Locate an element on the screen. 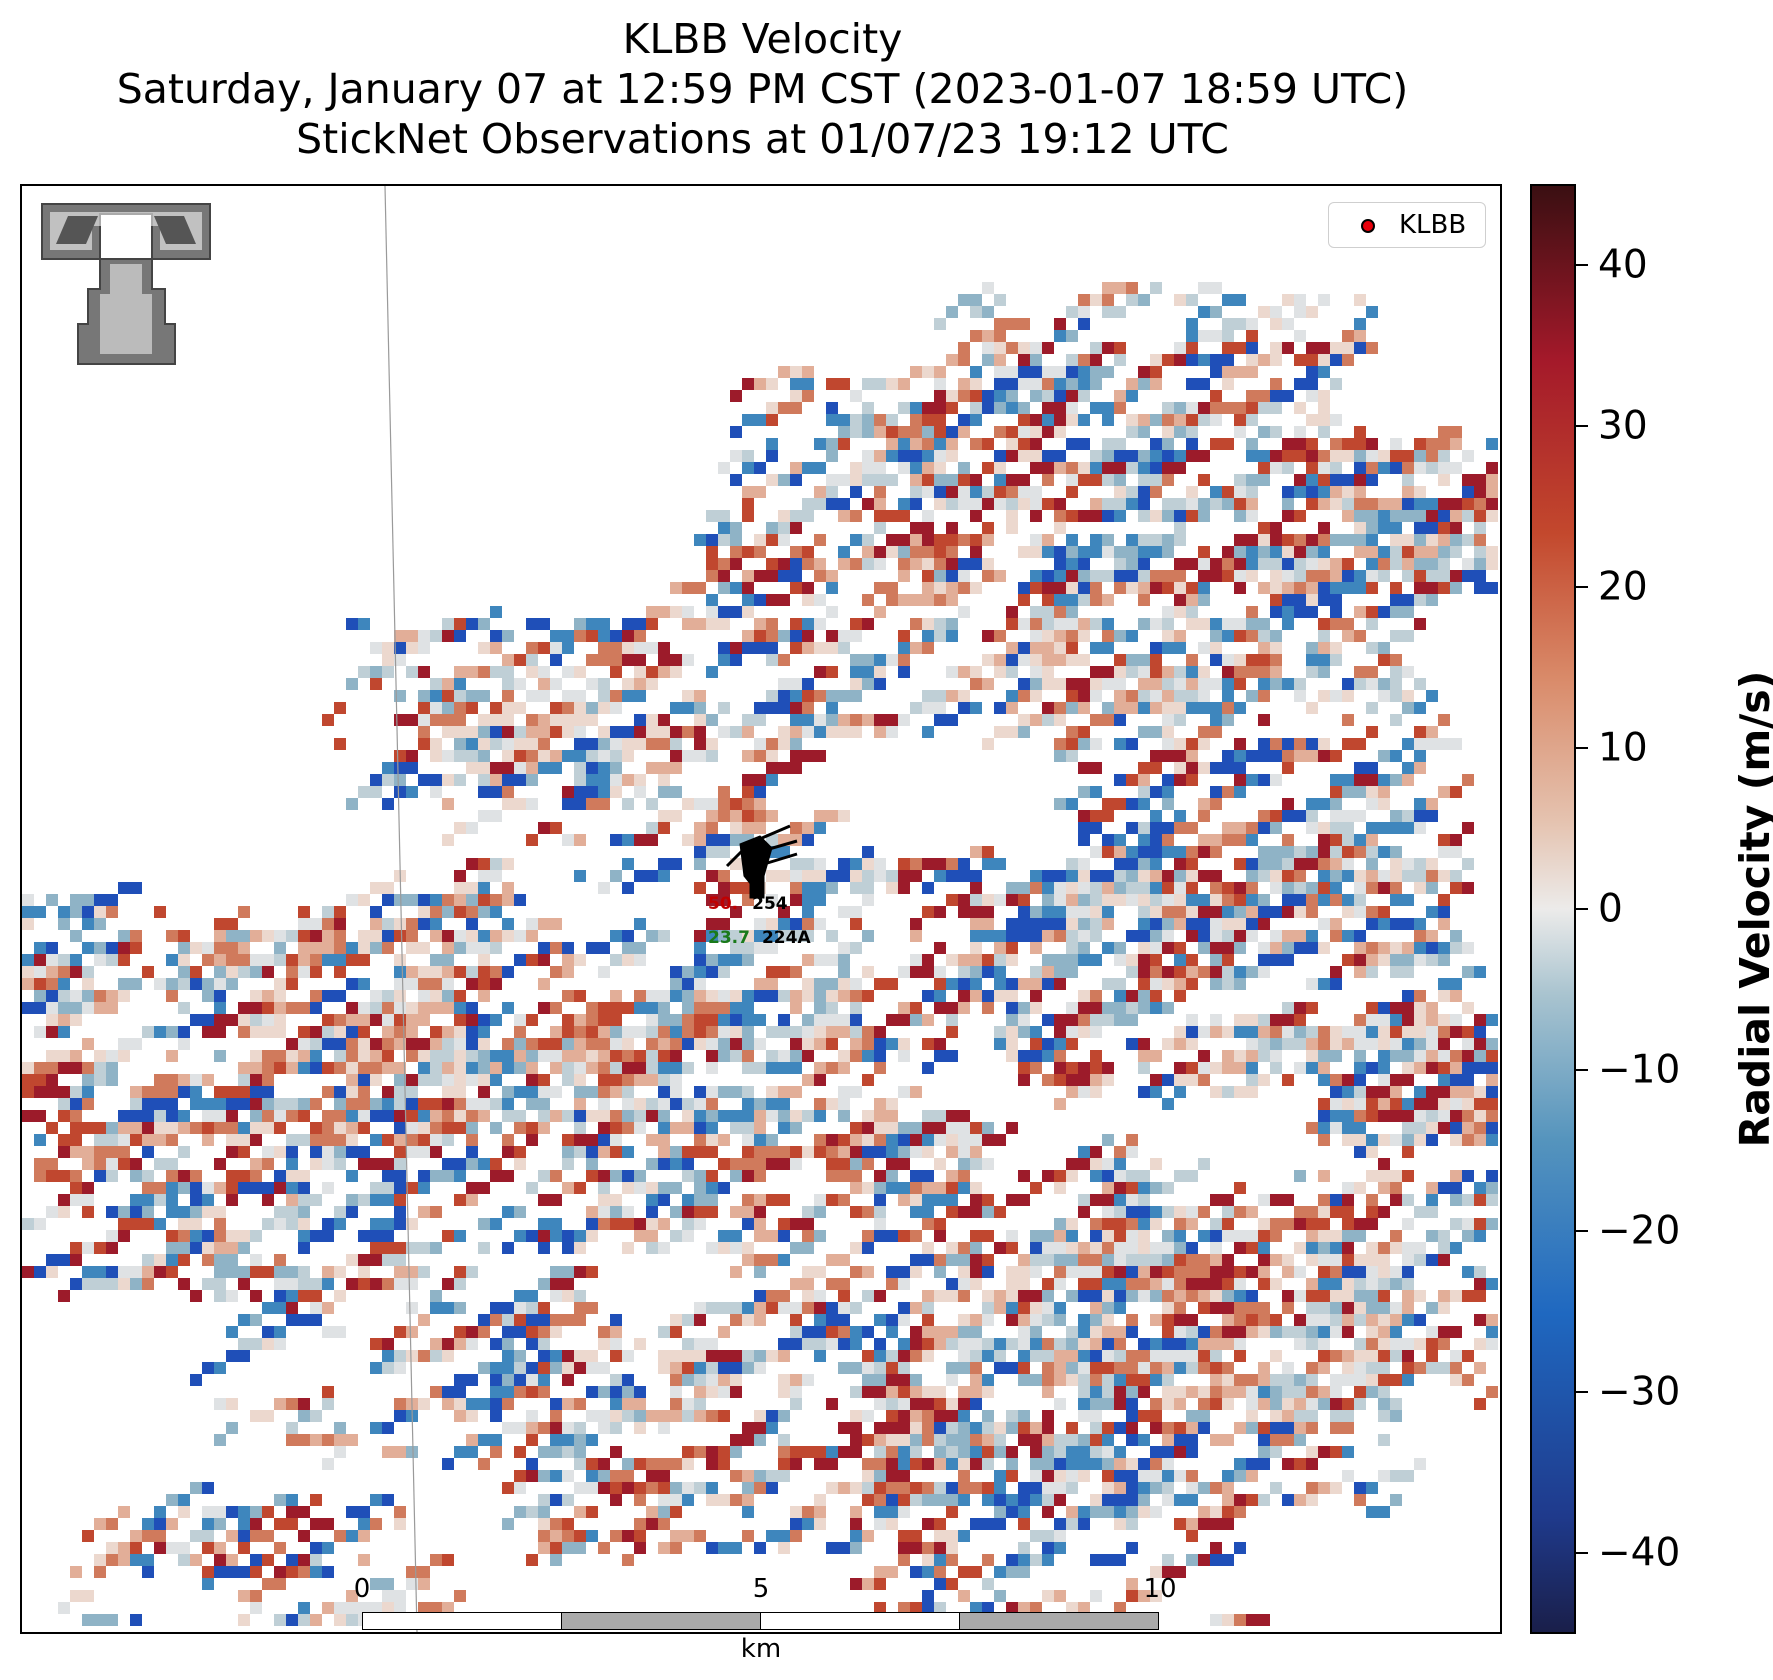 This screenshot has height=1680, width=1773. scale-label-0: 0 is located at coordinates (362, 1589).